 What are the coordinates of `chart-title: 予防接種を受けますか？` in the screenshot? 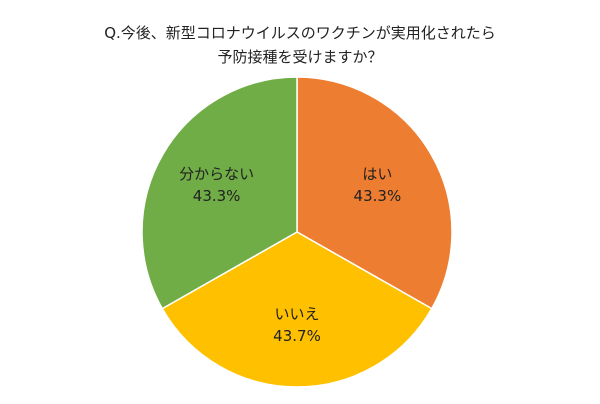 It's located at (299, 57).